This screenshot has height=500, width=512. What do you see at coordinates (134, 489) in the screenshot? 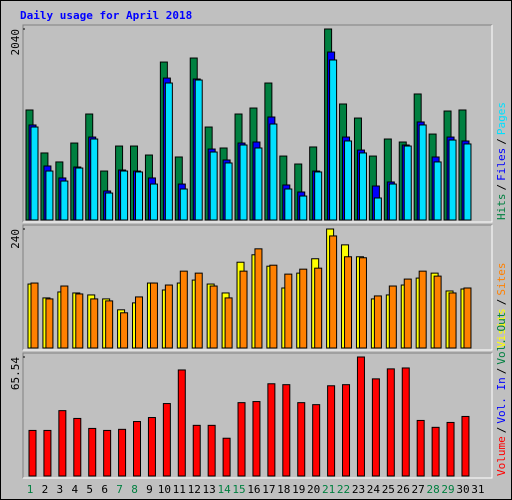
I see `x-tick-label: 8` at bounding box center [134, 489].